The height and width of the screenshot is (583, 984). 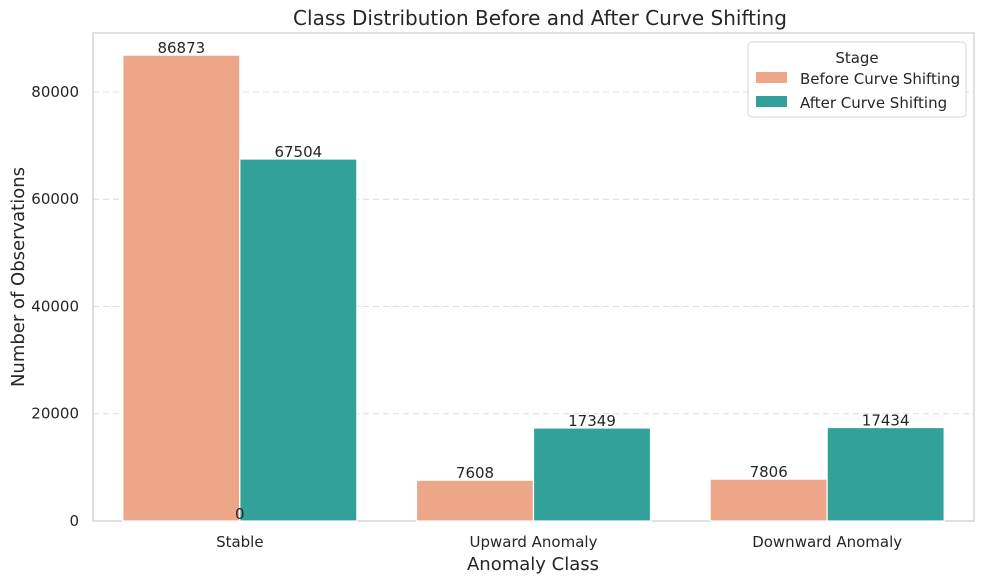 I want to click on y-tick-label: 0, so click(x=74, y=521).